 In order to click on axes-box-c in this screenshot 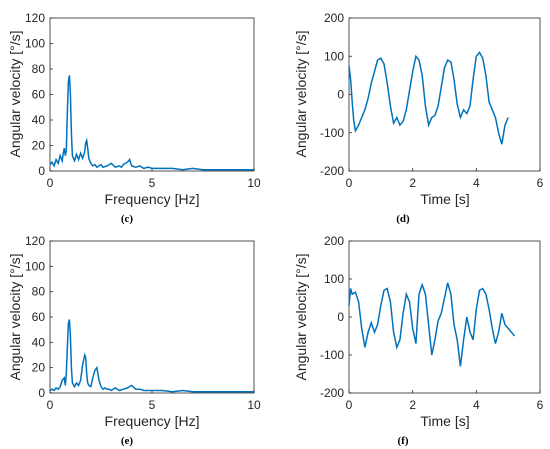, I will do `click(152, 94)`.